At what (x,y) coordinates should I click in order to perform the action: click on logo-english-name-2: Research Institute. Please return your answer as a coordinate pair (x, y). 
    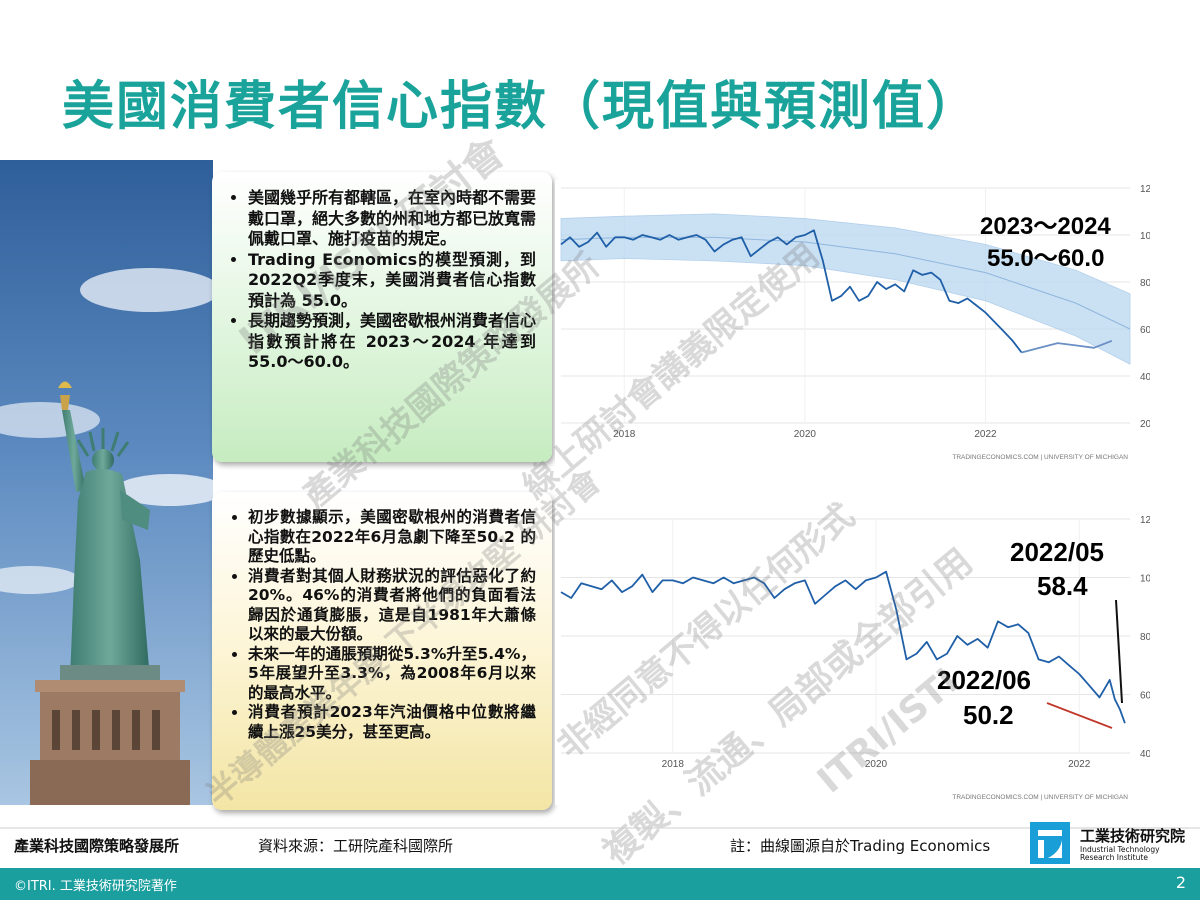
    Looking at the image, I should click on (1114, 857).